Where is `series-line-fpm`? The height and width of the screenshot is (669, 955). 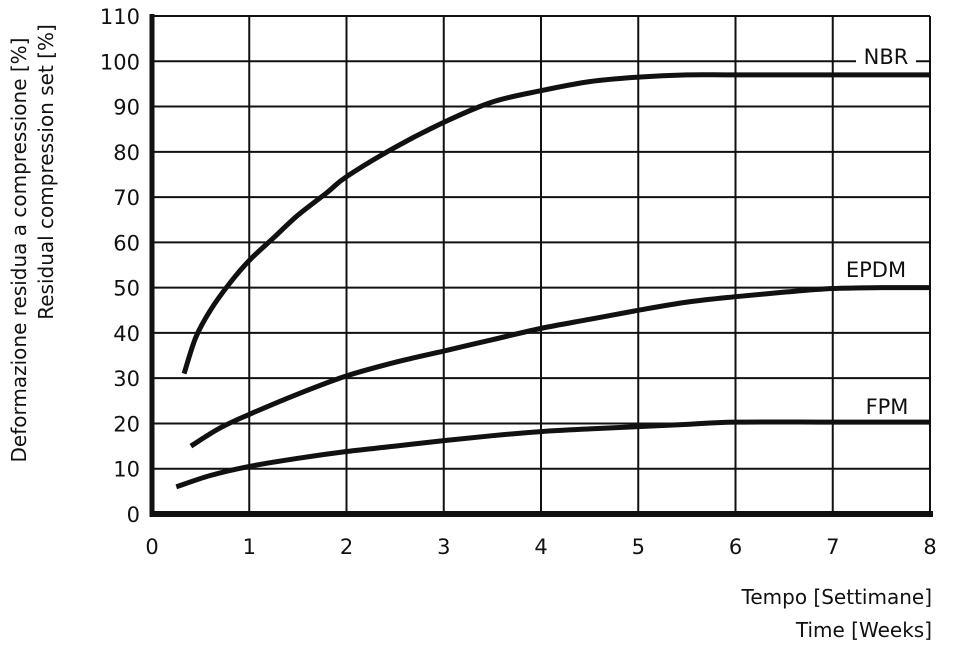 series-line-fpm is located at coordinates (552, 454).